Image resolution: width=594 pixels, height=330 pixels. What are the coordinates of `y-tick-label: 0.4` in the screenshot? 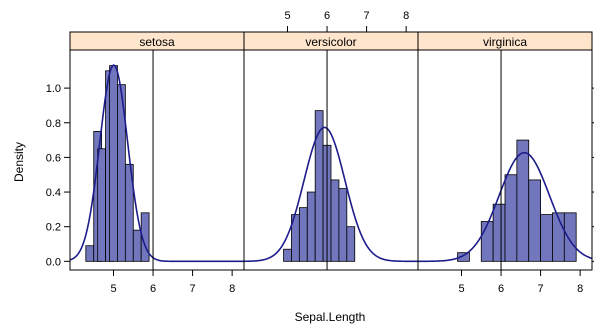 It's located at (53, 193).